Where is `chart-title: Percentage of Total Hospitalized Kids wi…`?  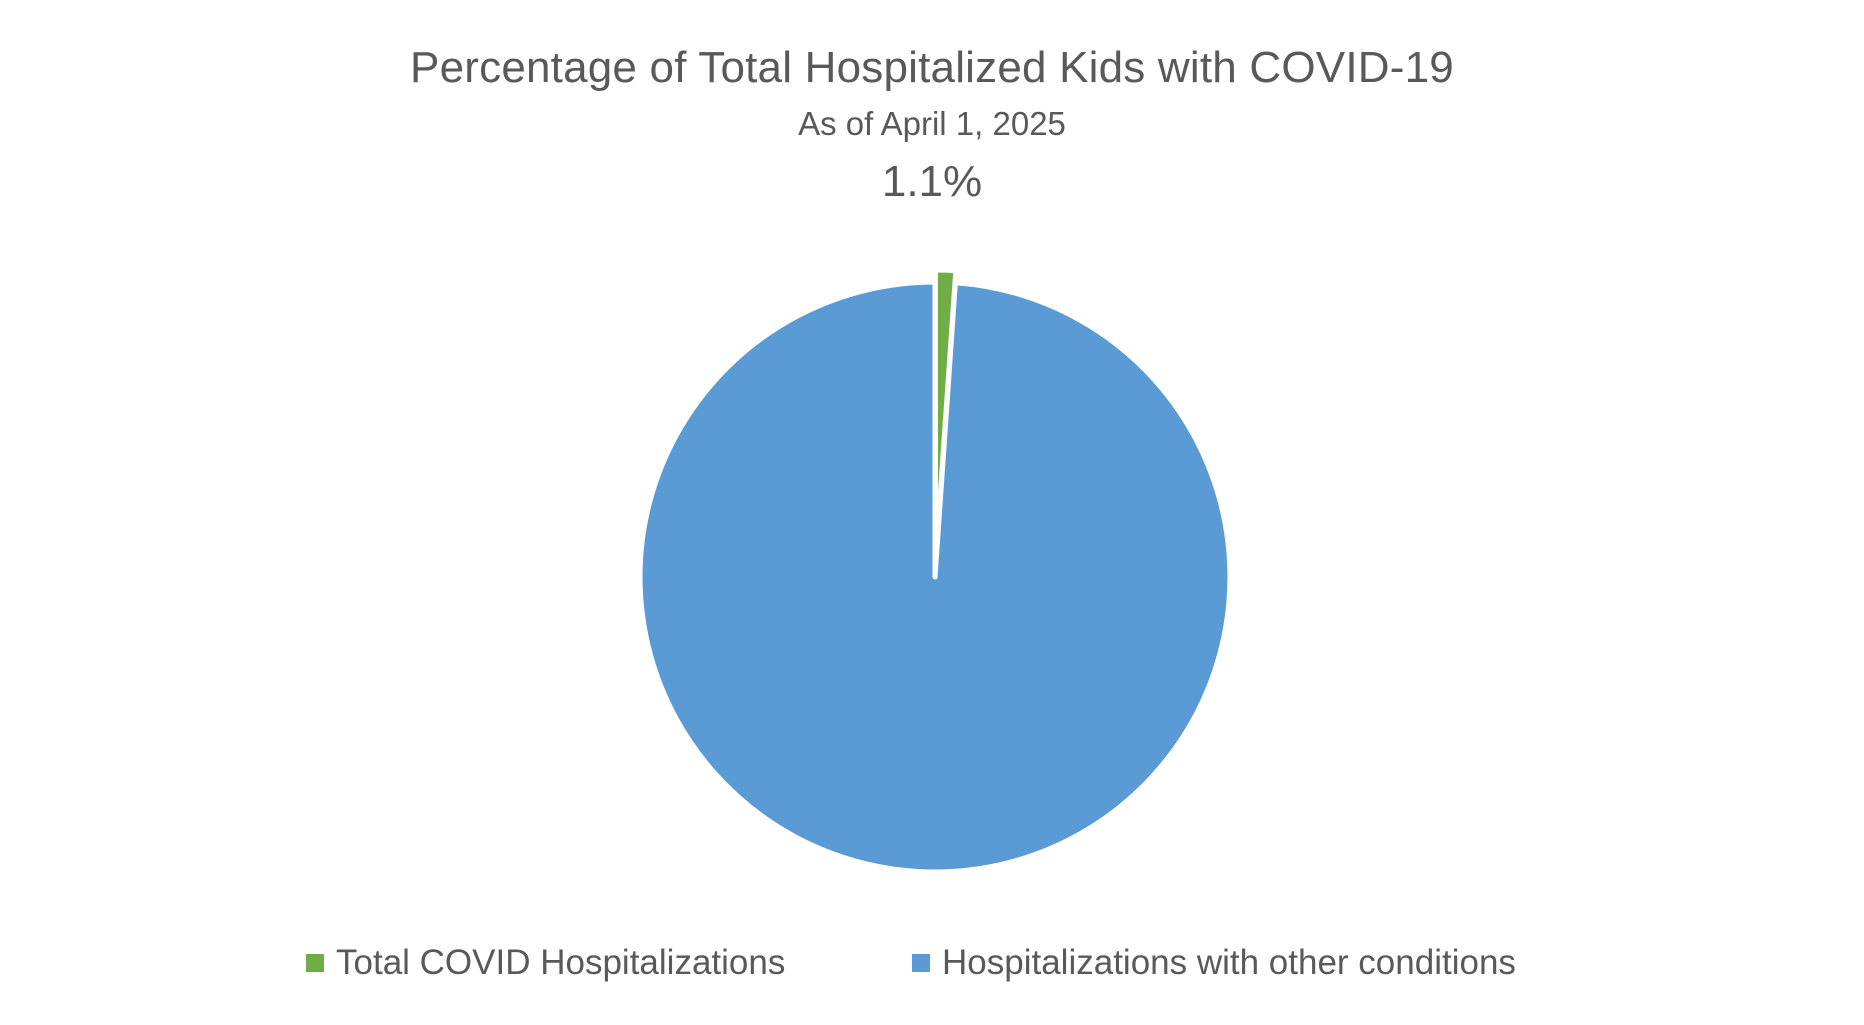
chart-title: Percentage of Total Hospitalized Kids wi… is located at coordinates (932, 67).